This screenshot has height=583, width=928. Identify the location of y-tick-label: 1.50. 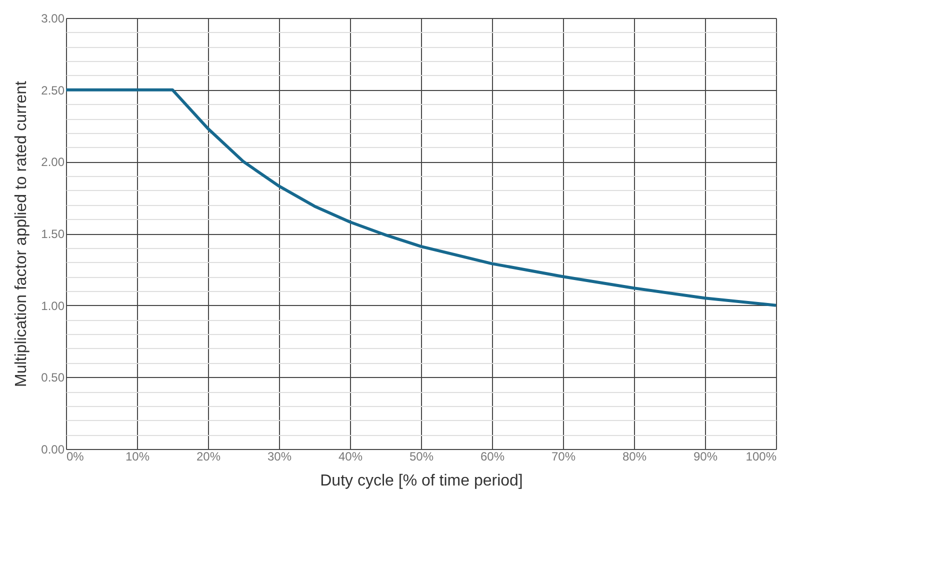
(53, 234).